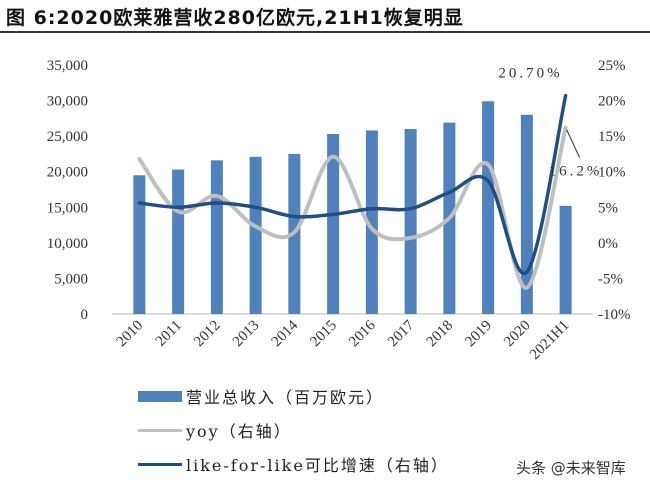 Image resolution: width=650 pixels, height=491 pixels. I want to click on x-axis-tick-label: 2010, so click(130, 334).